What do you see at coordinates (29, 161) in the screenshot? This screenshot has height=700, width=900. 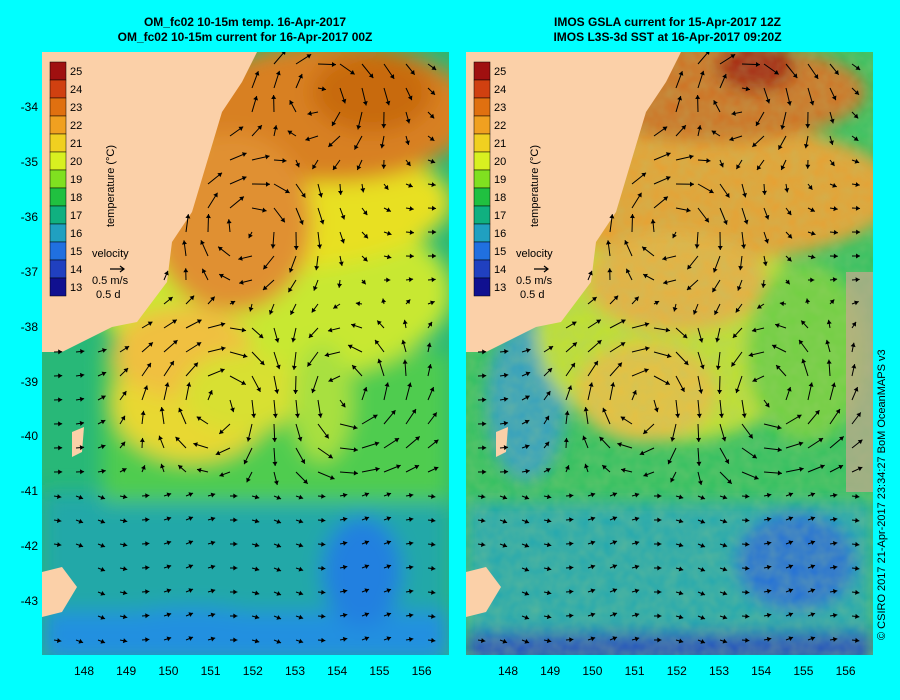 I see `latitude-tick-label: -35` at bounding box center [29, 161].